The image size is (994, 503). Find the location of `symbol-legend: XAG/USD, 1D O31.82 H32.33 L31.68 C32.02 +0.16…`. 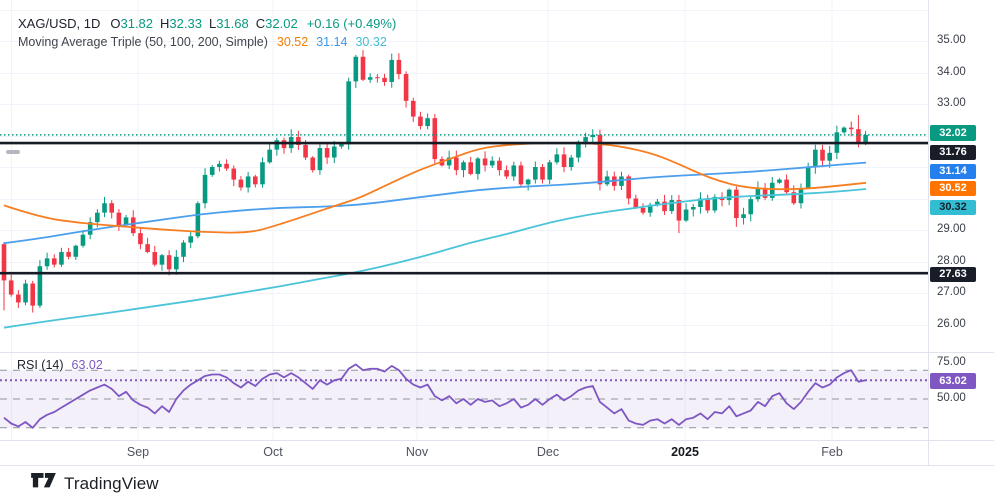

symbol-legend: XAG/USD, 1D O31.82 H32.33 L31.68 C32.02 +0.16… is located at coordinates (207, 33).